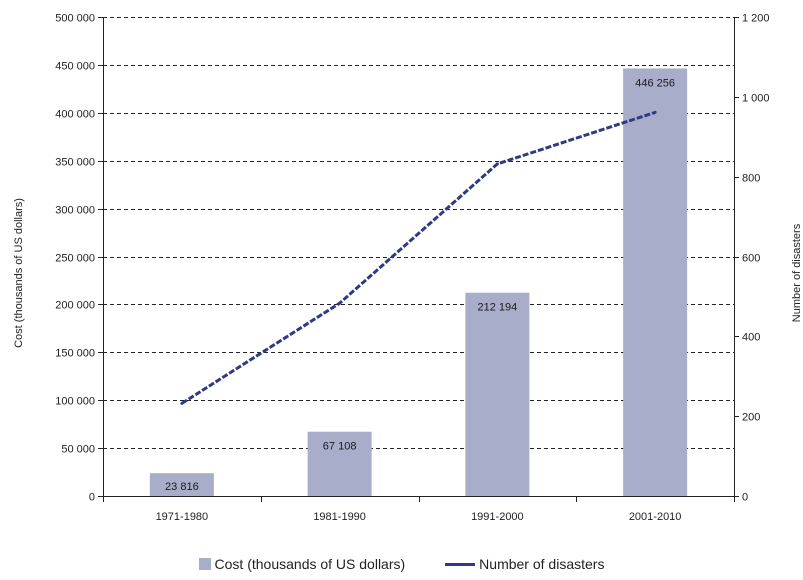 The image size is (803, 580). Describe the element at coordinates (655, 282) in the screenshot. I see `bar-2001-2010` at that location.